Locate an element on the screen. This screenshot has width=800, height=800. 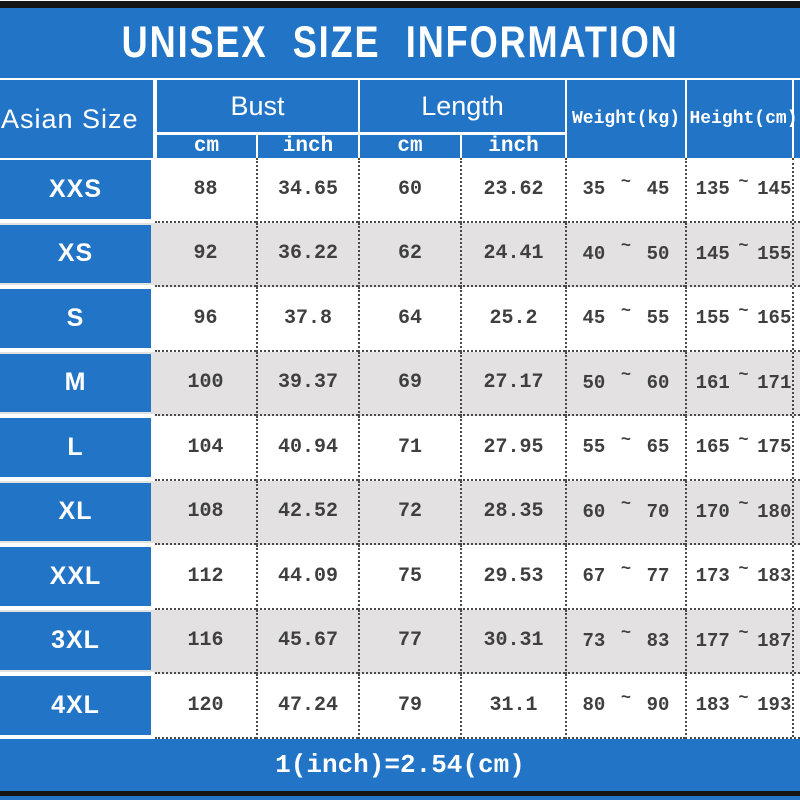
length-inch-cell: 27.95 is located at coordinates (512, 448).